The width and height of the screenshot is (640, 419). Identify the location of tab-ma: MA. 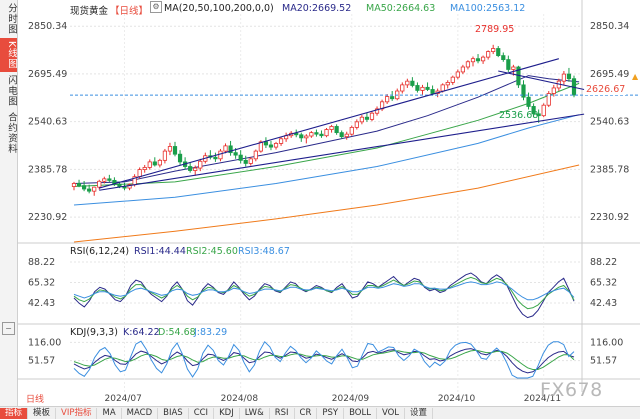
(109, 413).